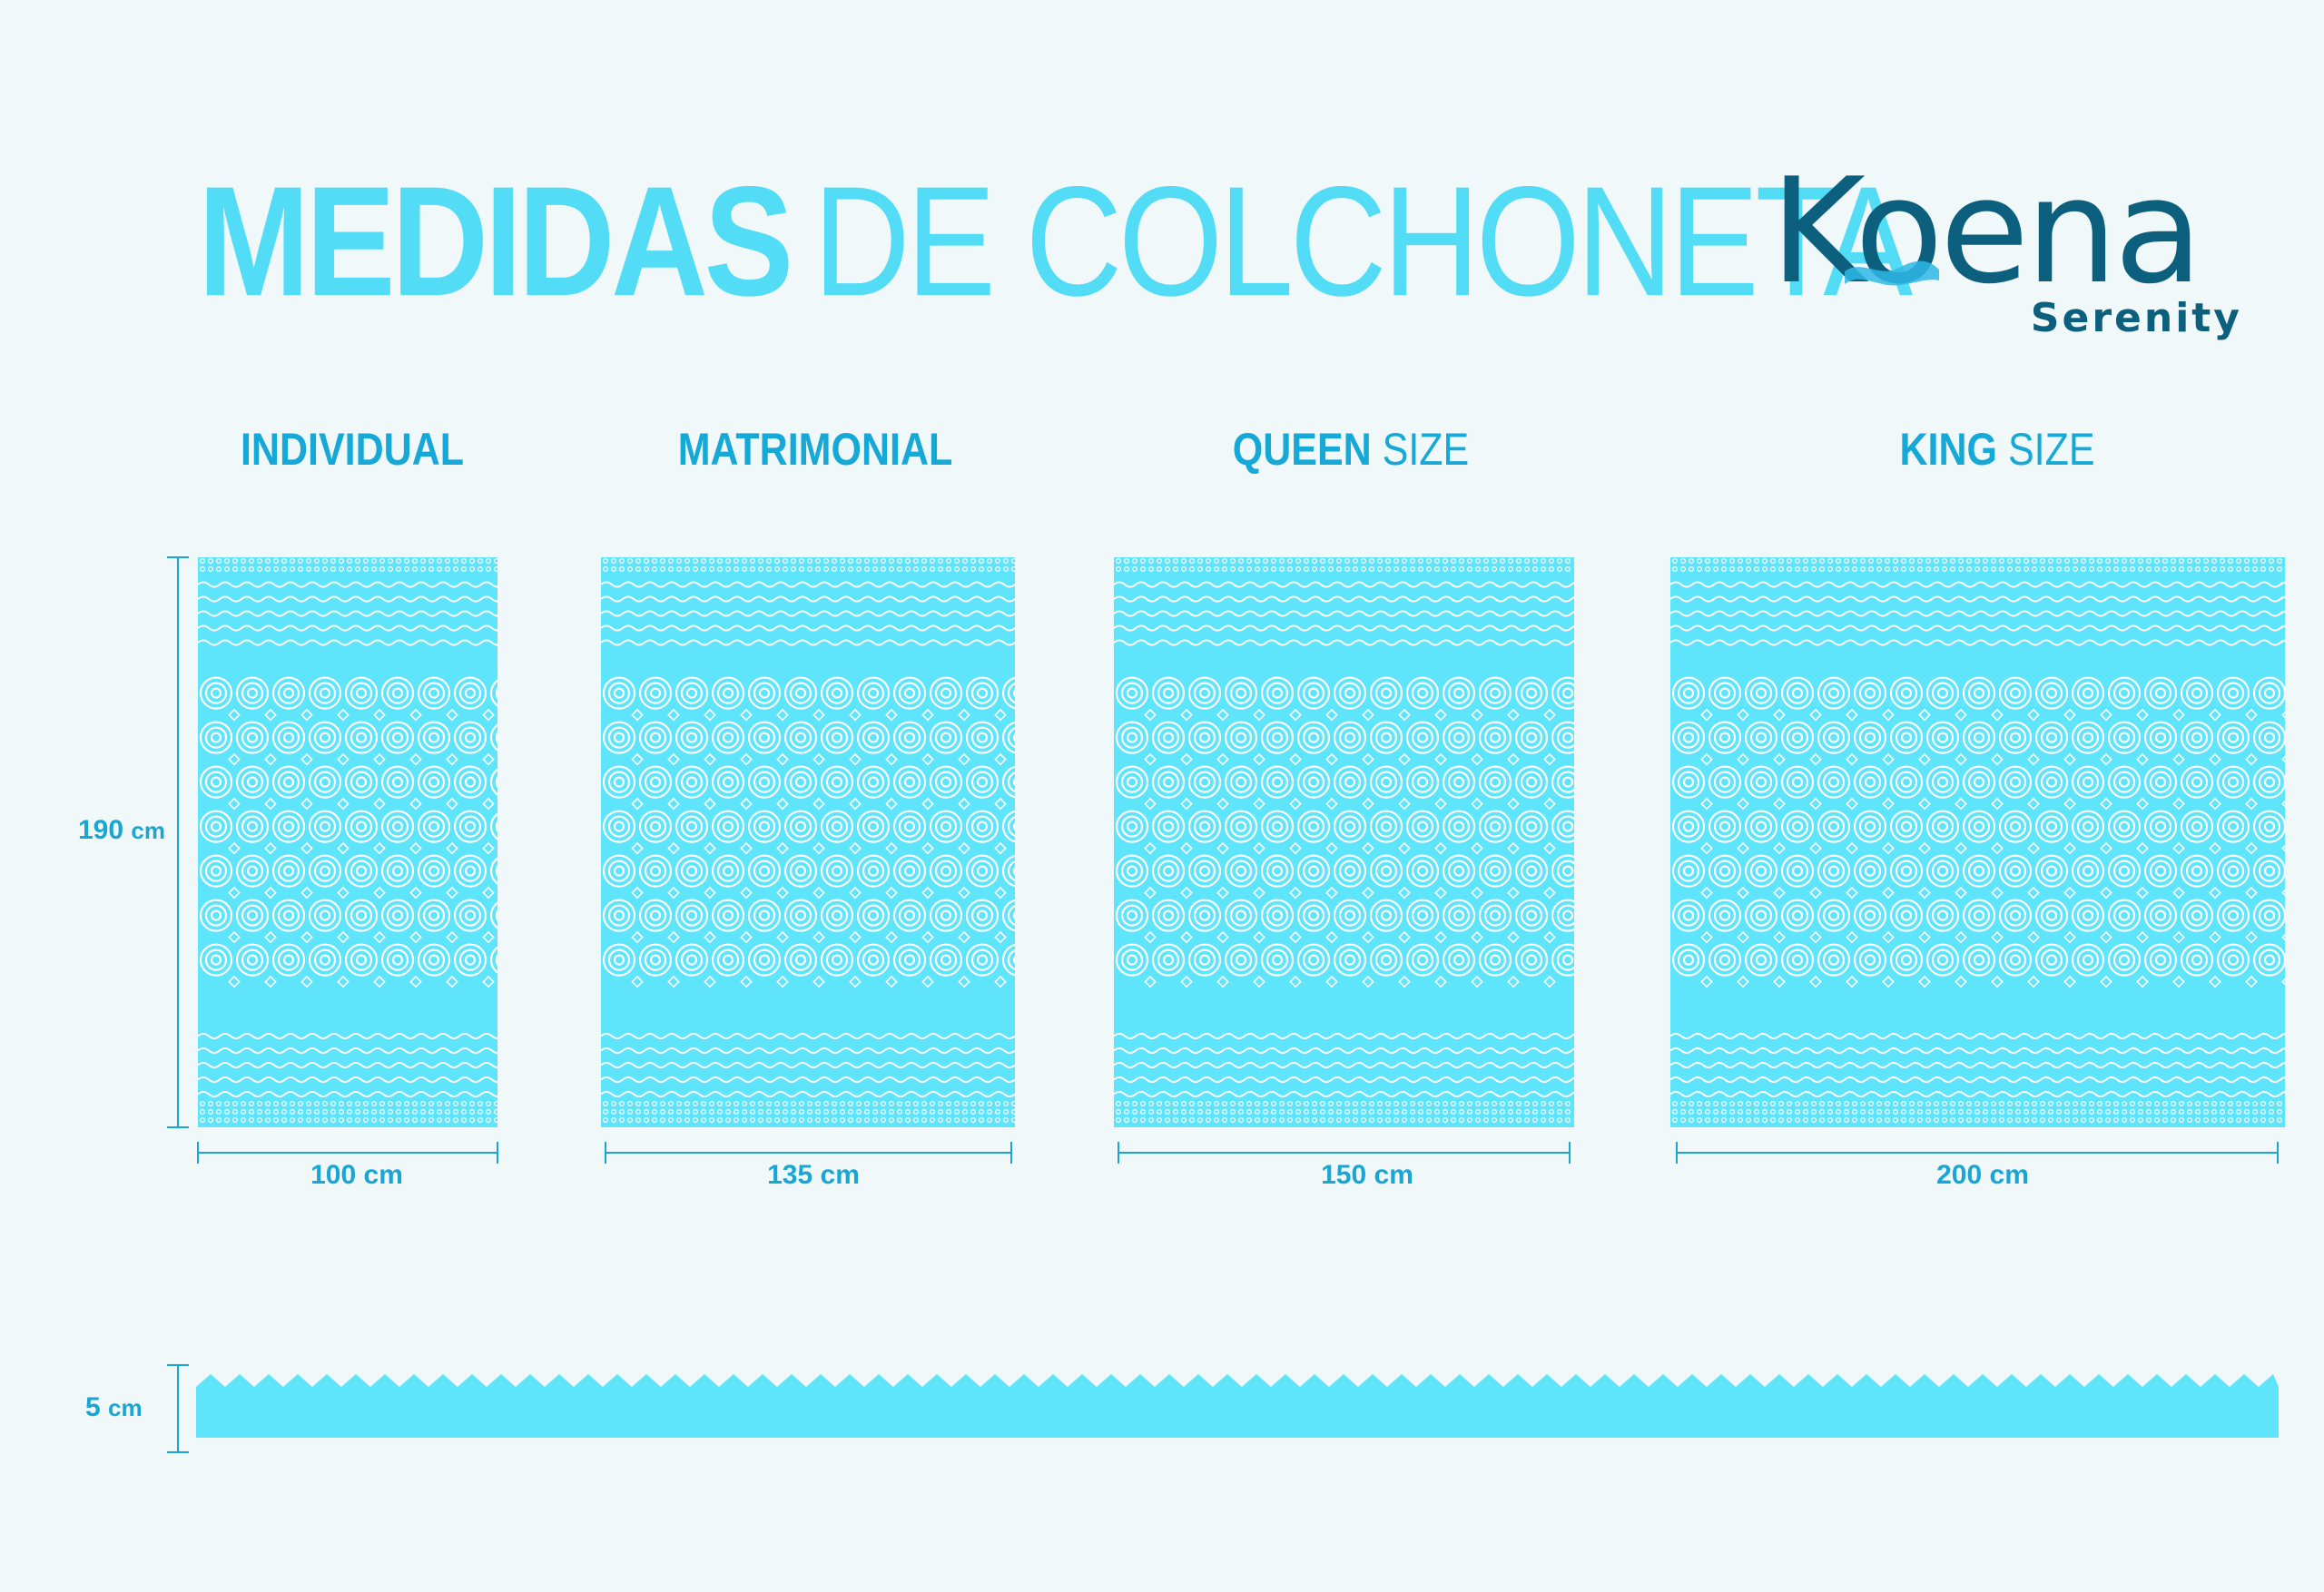  I want to click on size-label-king: KING SIZE, so click(1997, 449).